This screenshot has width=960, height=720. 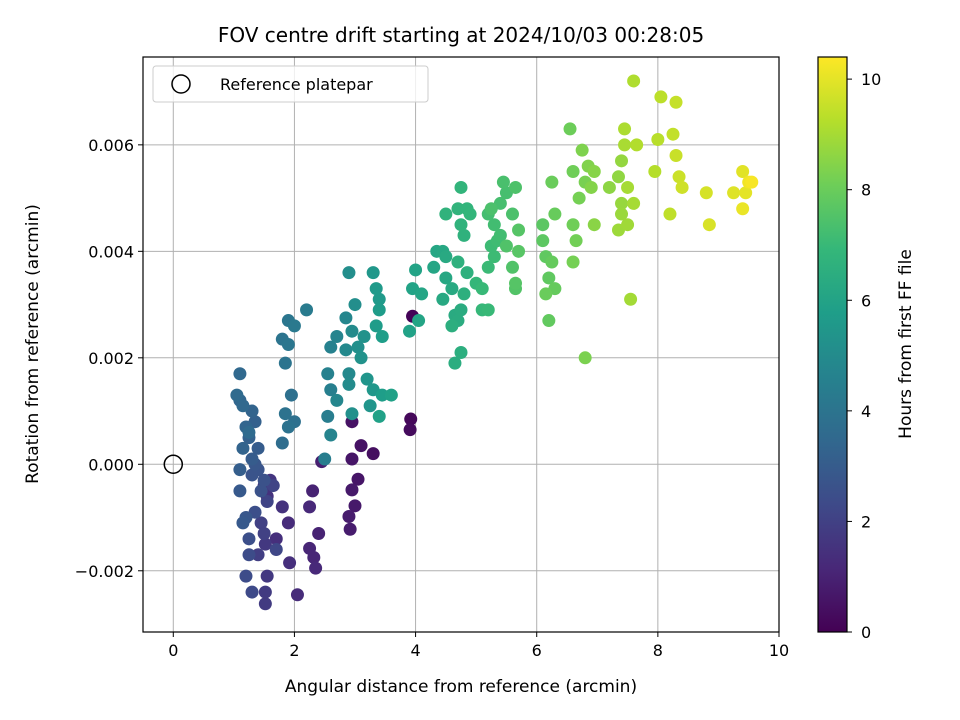 I want to click on colorbar-ticks: 0 2 4 6 8 10, so click(x=864, y=356).